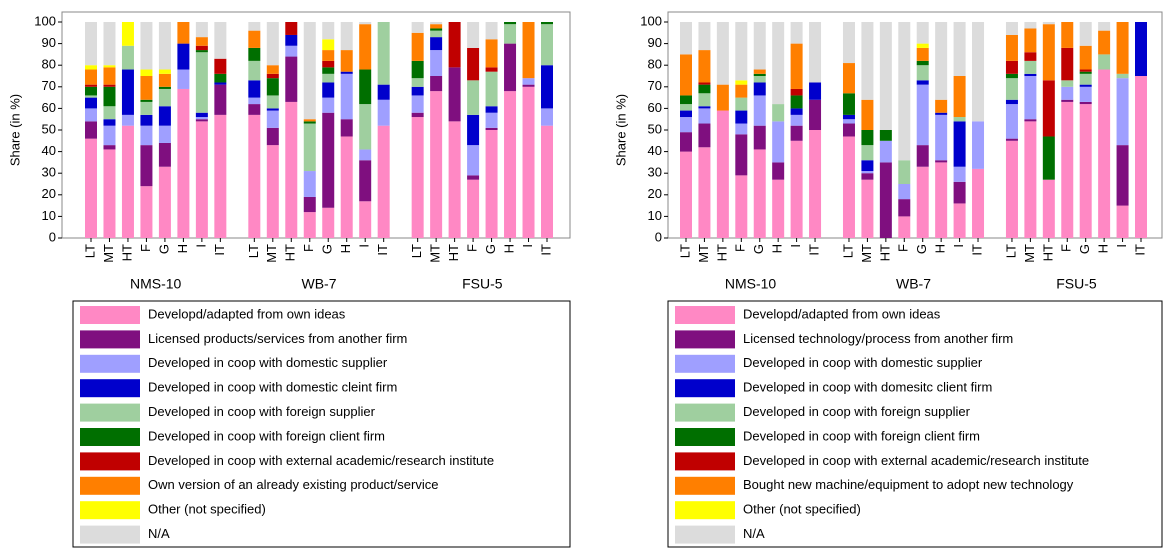  I want to click on x-tick-label: I, so click(364, 246).